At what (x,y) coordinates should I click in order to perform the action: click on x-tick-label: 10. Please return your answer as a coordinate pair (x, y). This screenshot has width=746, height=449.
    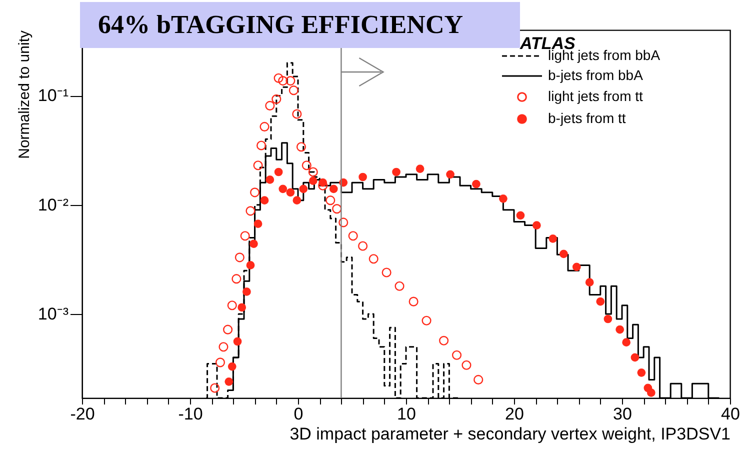
    Looking at the image, I should click on (406, 414).